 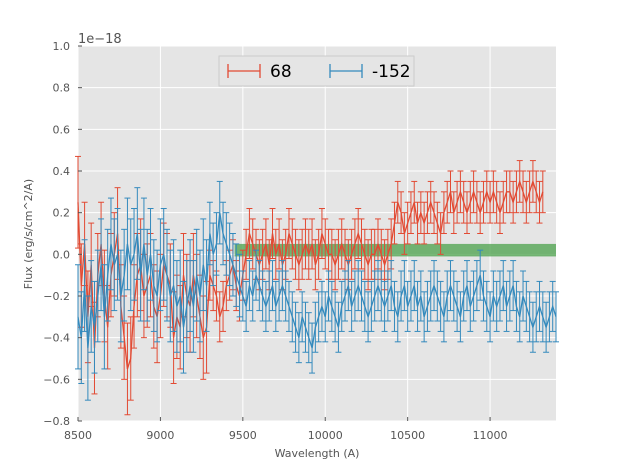 What do you see at coordinates (56, 296) in the screenshot?
I see `y-tick-label: −0.2` at bounding box center [56, 296].